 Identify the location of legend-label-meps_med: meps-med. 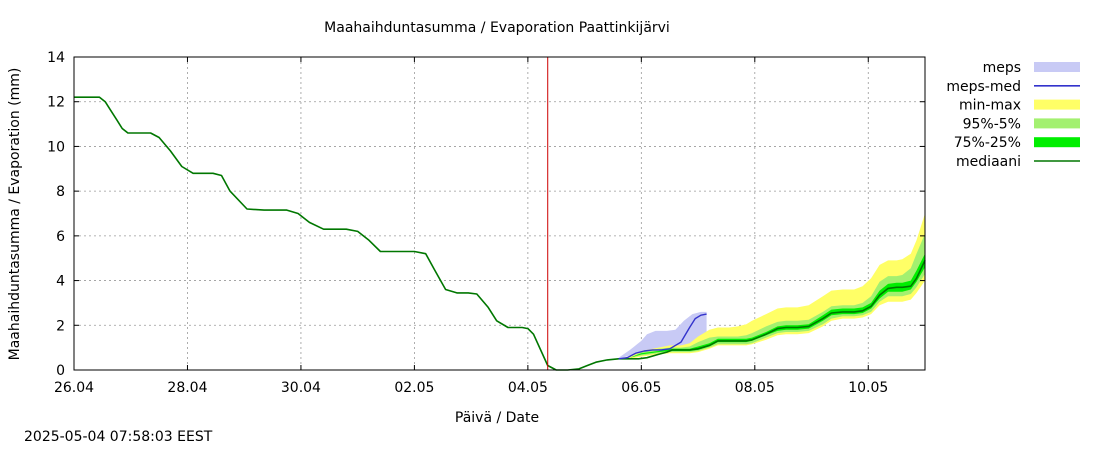
(983, 87).